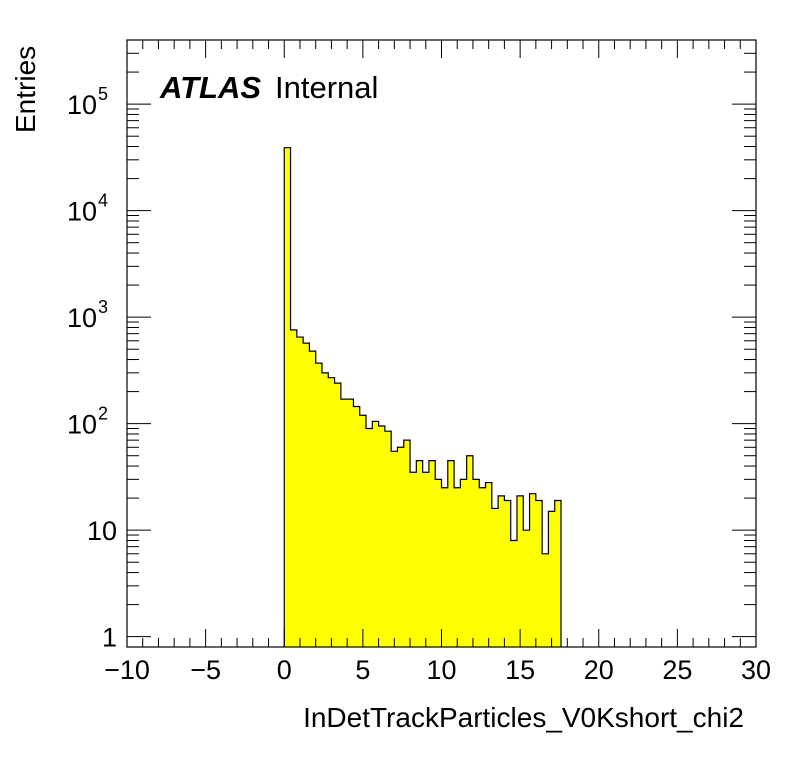  What do you see at coordinates (127, 670) in the screenshot?
I see `x-tick-label: −10` at bounding box center [127, 670].